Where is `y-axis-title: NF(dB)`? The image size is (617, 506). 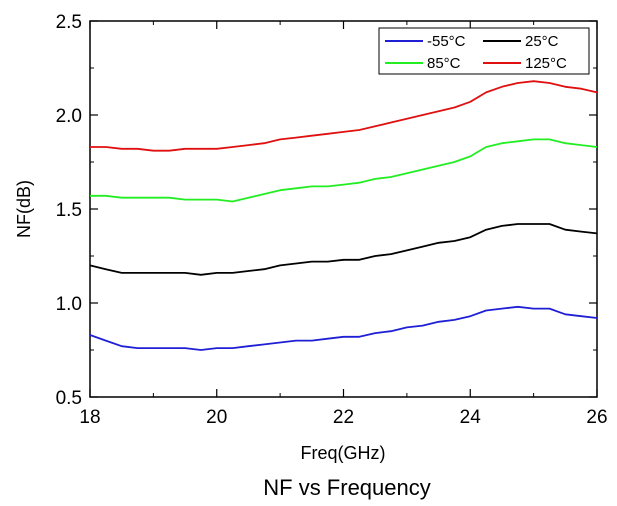
y-axis-title: NF(dB) is located at coordinates (24, 209).